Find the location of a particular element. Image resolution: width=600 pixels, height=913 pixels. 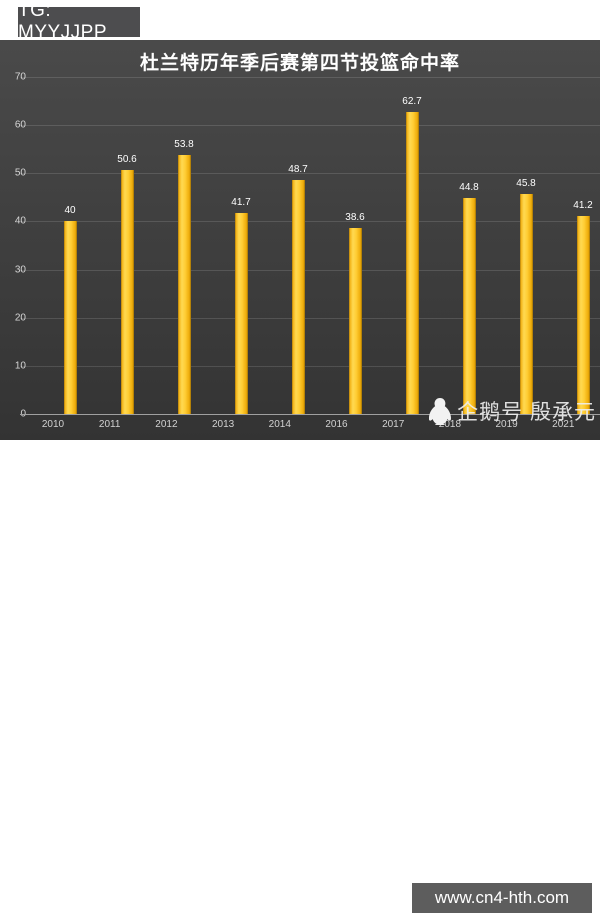

ytick-label-30: 30 is located at coordinates (20, 270).